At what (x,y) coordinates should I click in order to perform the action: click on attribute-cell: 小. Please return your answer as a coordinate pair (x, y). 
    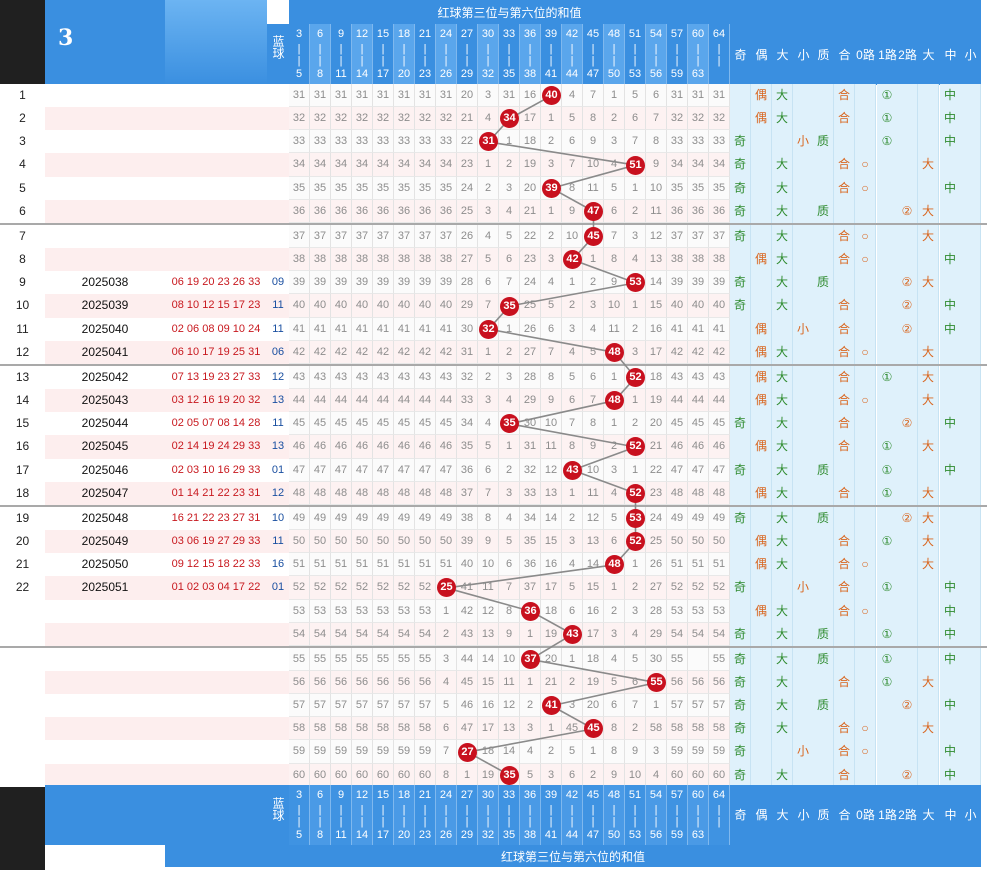
    Looking at the image, I should click on (803, 329).